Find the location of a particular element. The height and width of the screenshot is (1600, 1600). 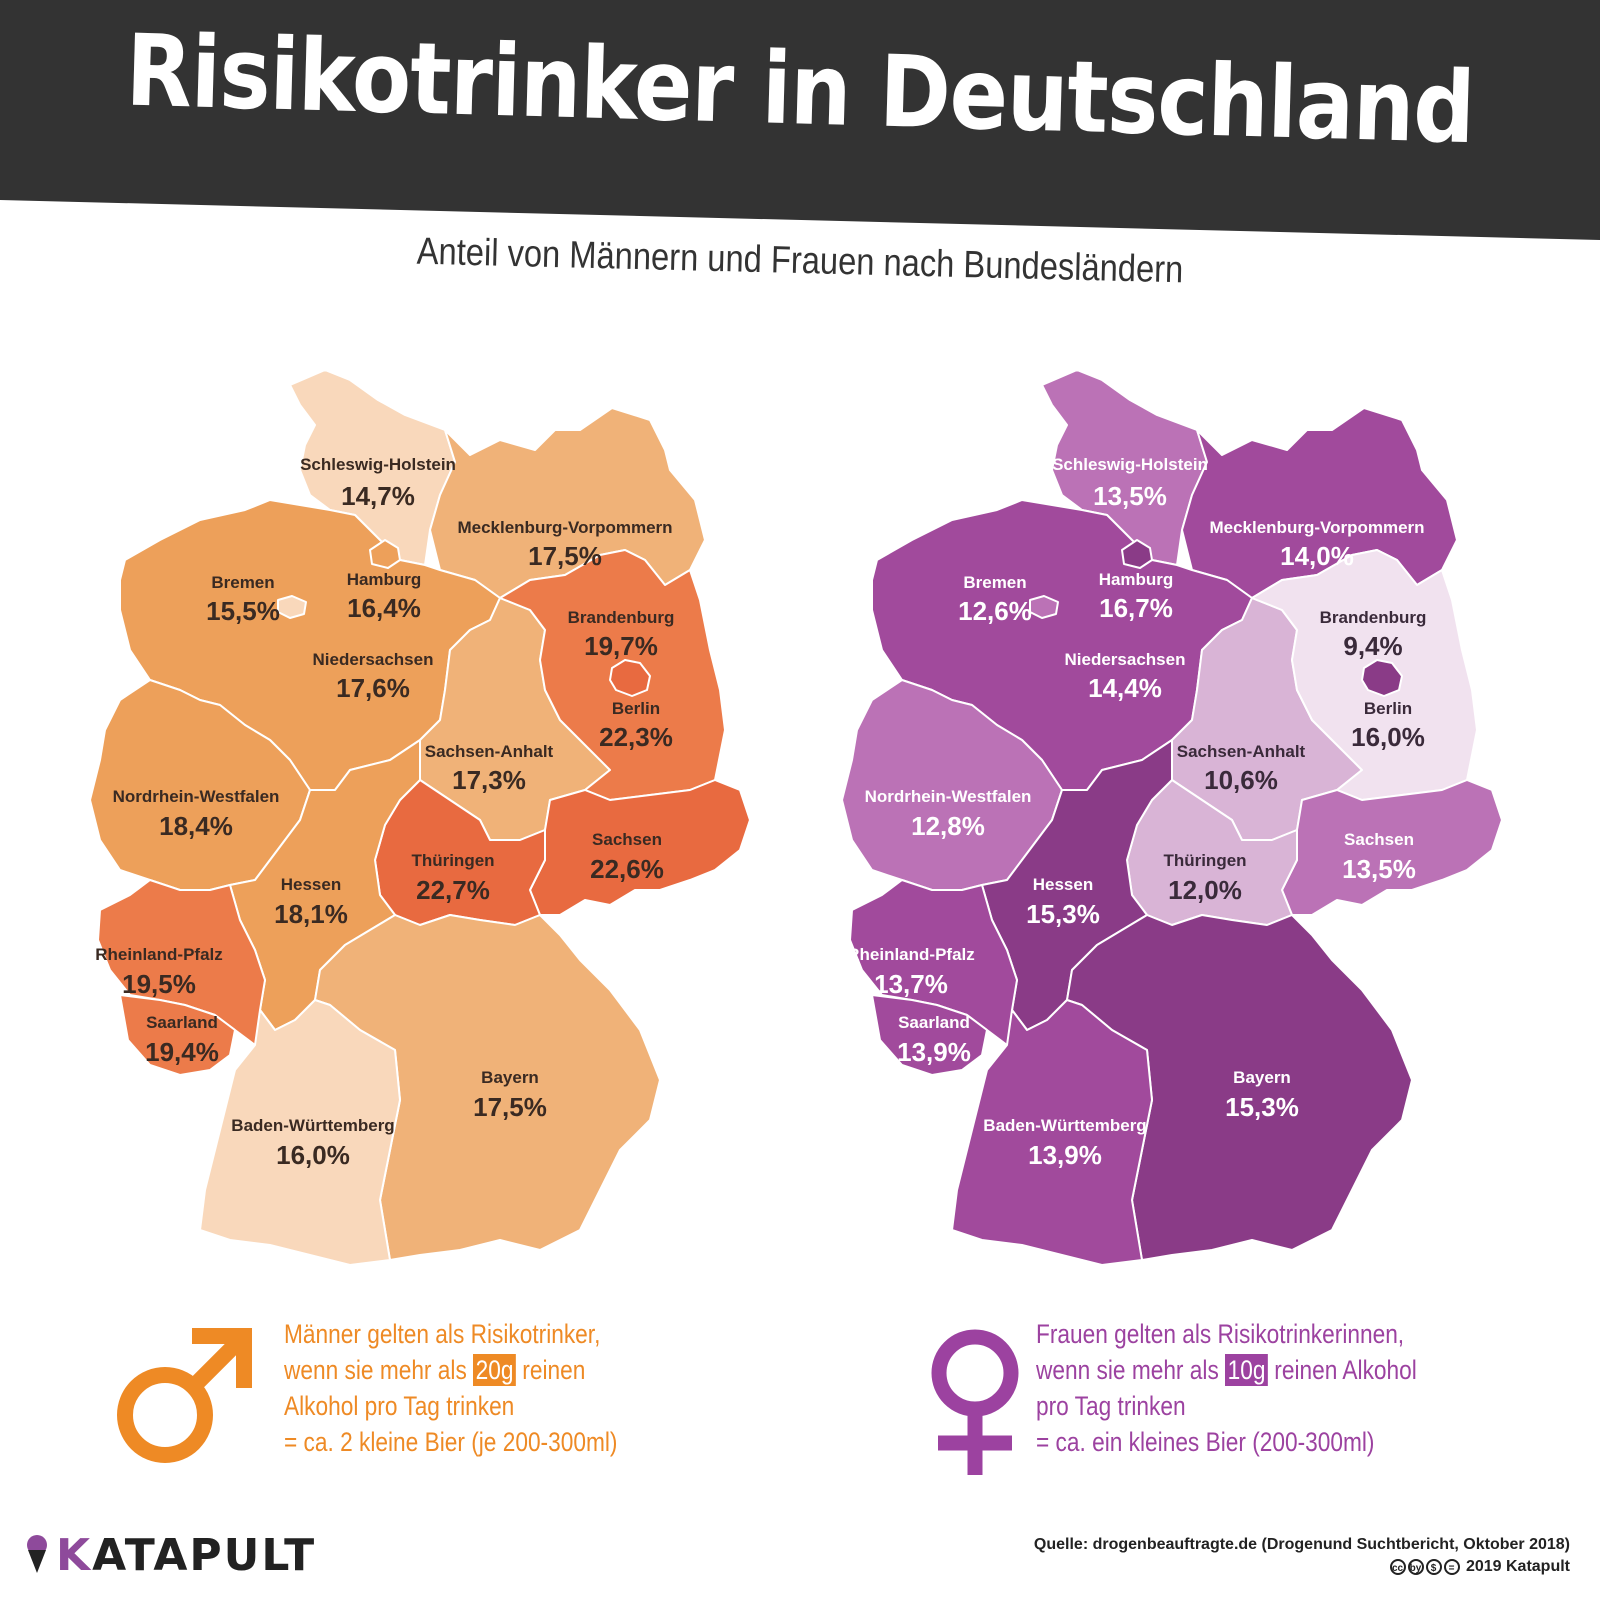

women-label-name: Brandenburg is located at coordinates (1373, 617).